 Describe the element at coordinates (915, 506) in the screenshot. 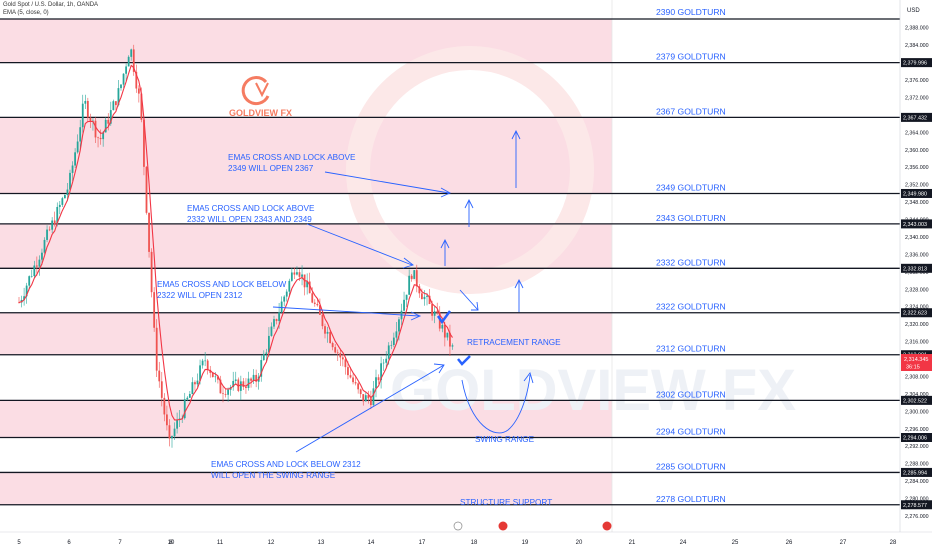

I see `level-price-tag-text: 2,278.577` at that location.